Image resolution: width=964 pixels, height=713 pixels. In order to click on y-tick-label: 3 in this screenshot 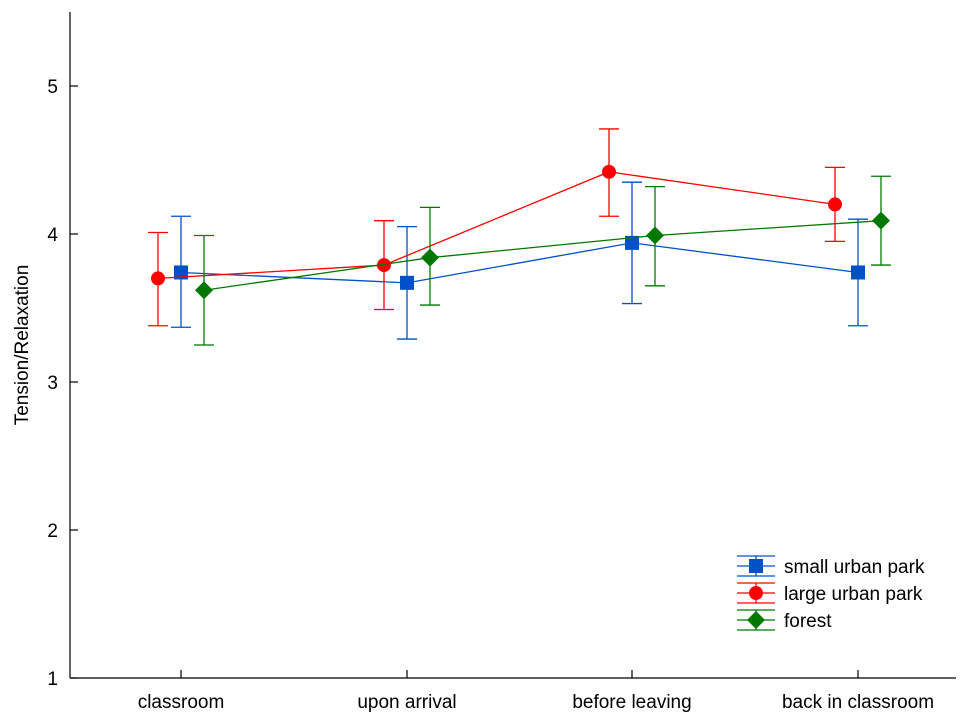, I will do `click(52, 383)`.